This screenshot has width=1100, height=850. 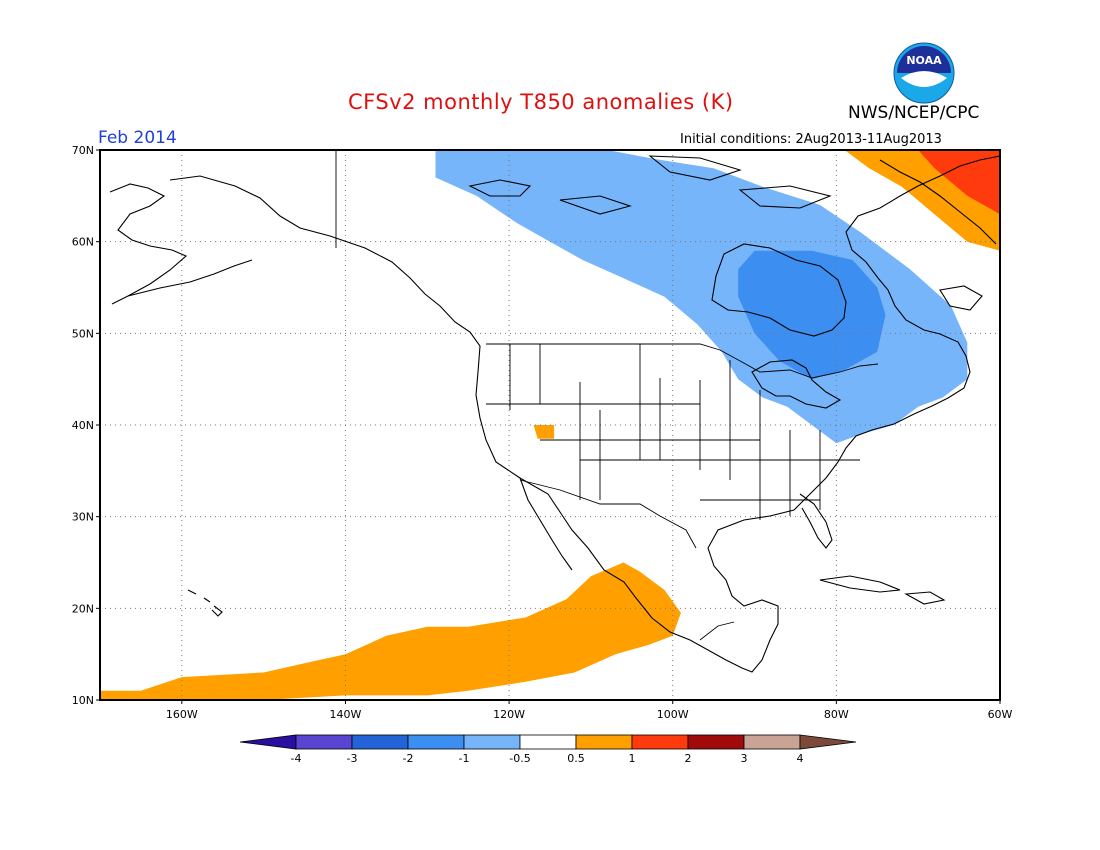 What do you see at coordinates (816, 521) in the screenshot?
I see `florida` at bounding box center [816, 521].